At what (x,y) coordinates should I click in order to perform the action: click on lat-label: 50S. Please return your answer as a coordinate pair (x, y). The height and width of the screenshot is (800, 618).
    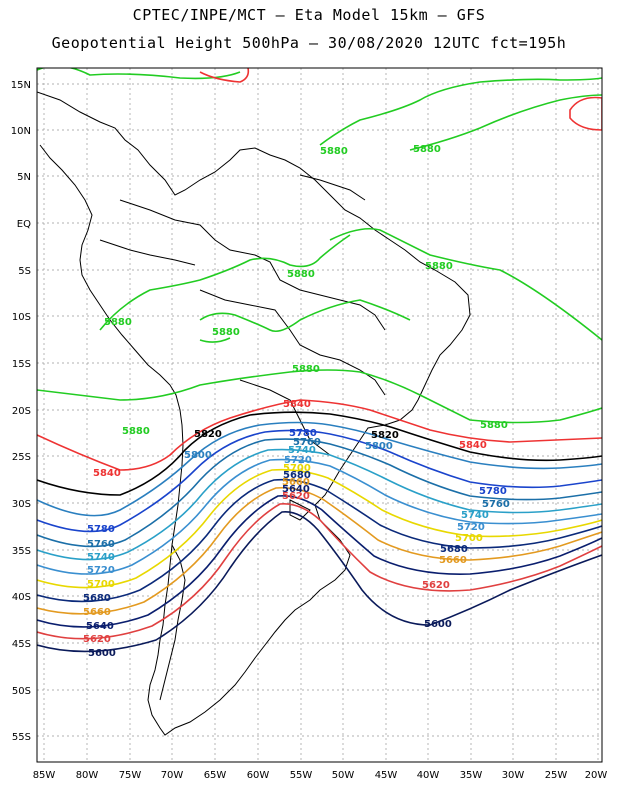
    Looking at the image, I should click on (21, 691).